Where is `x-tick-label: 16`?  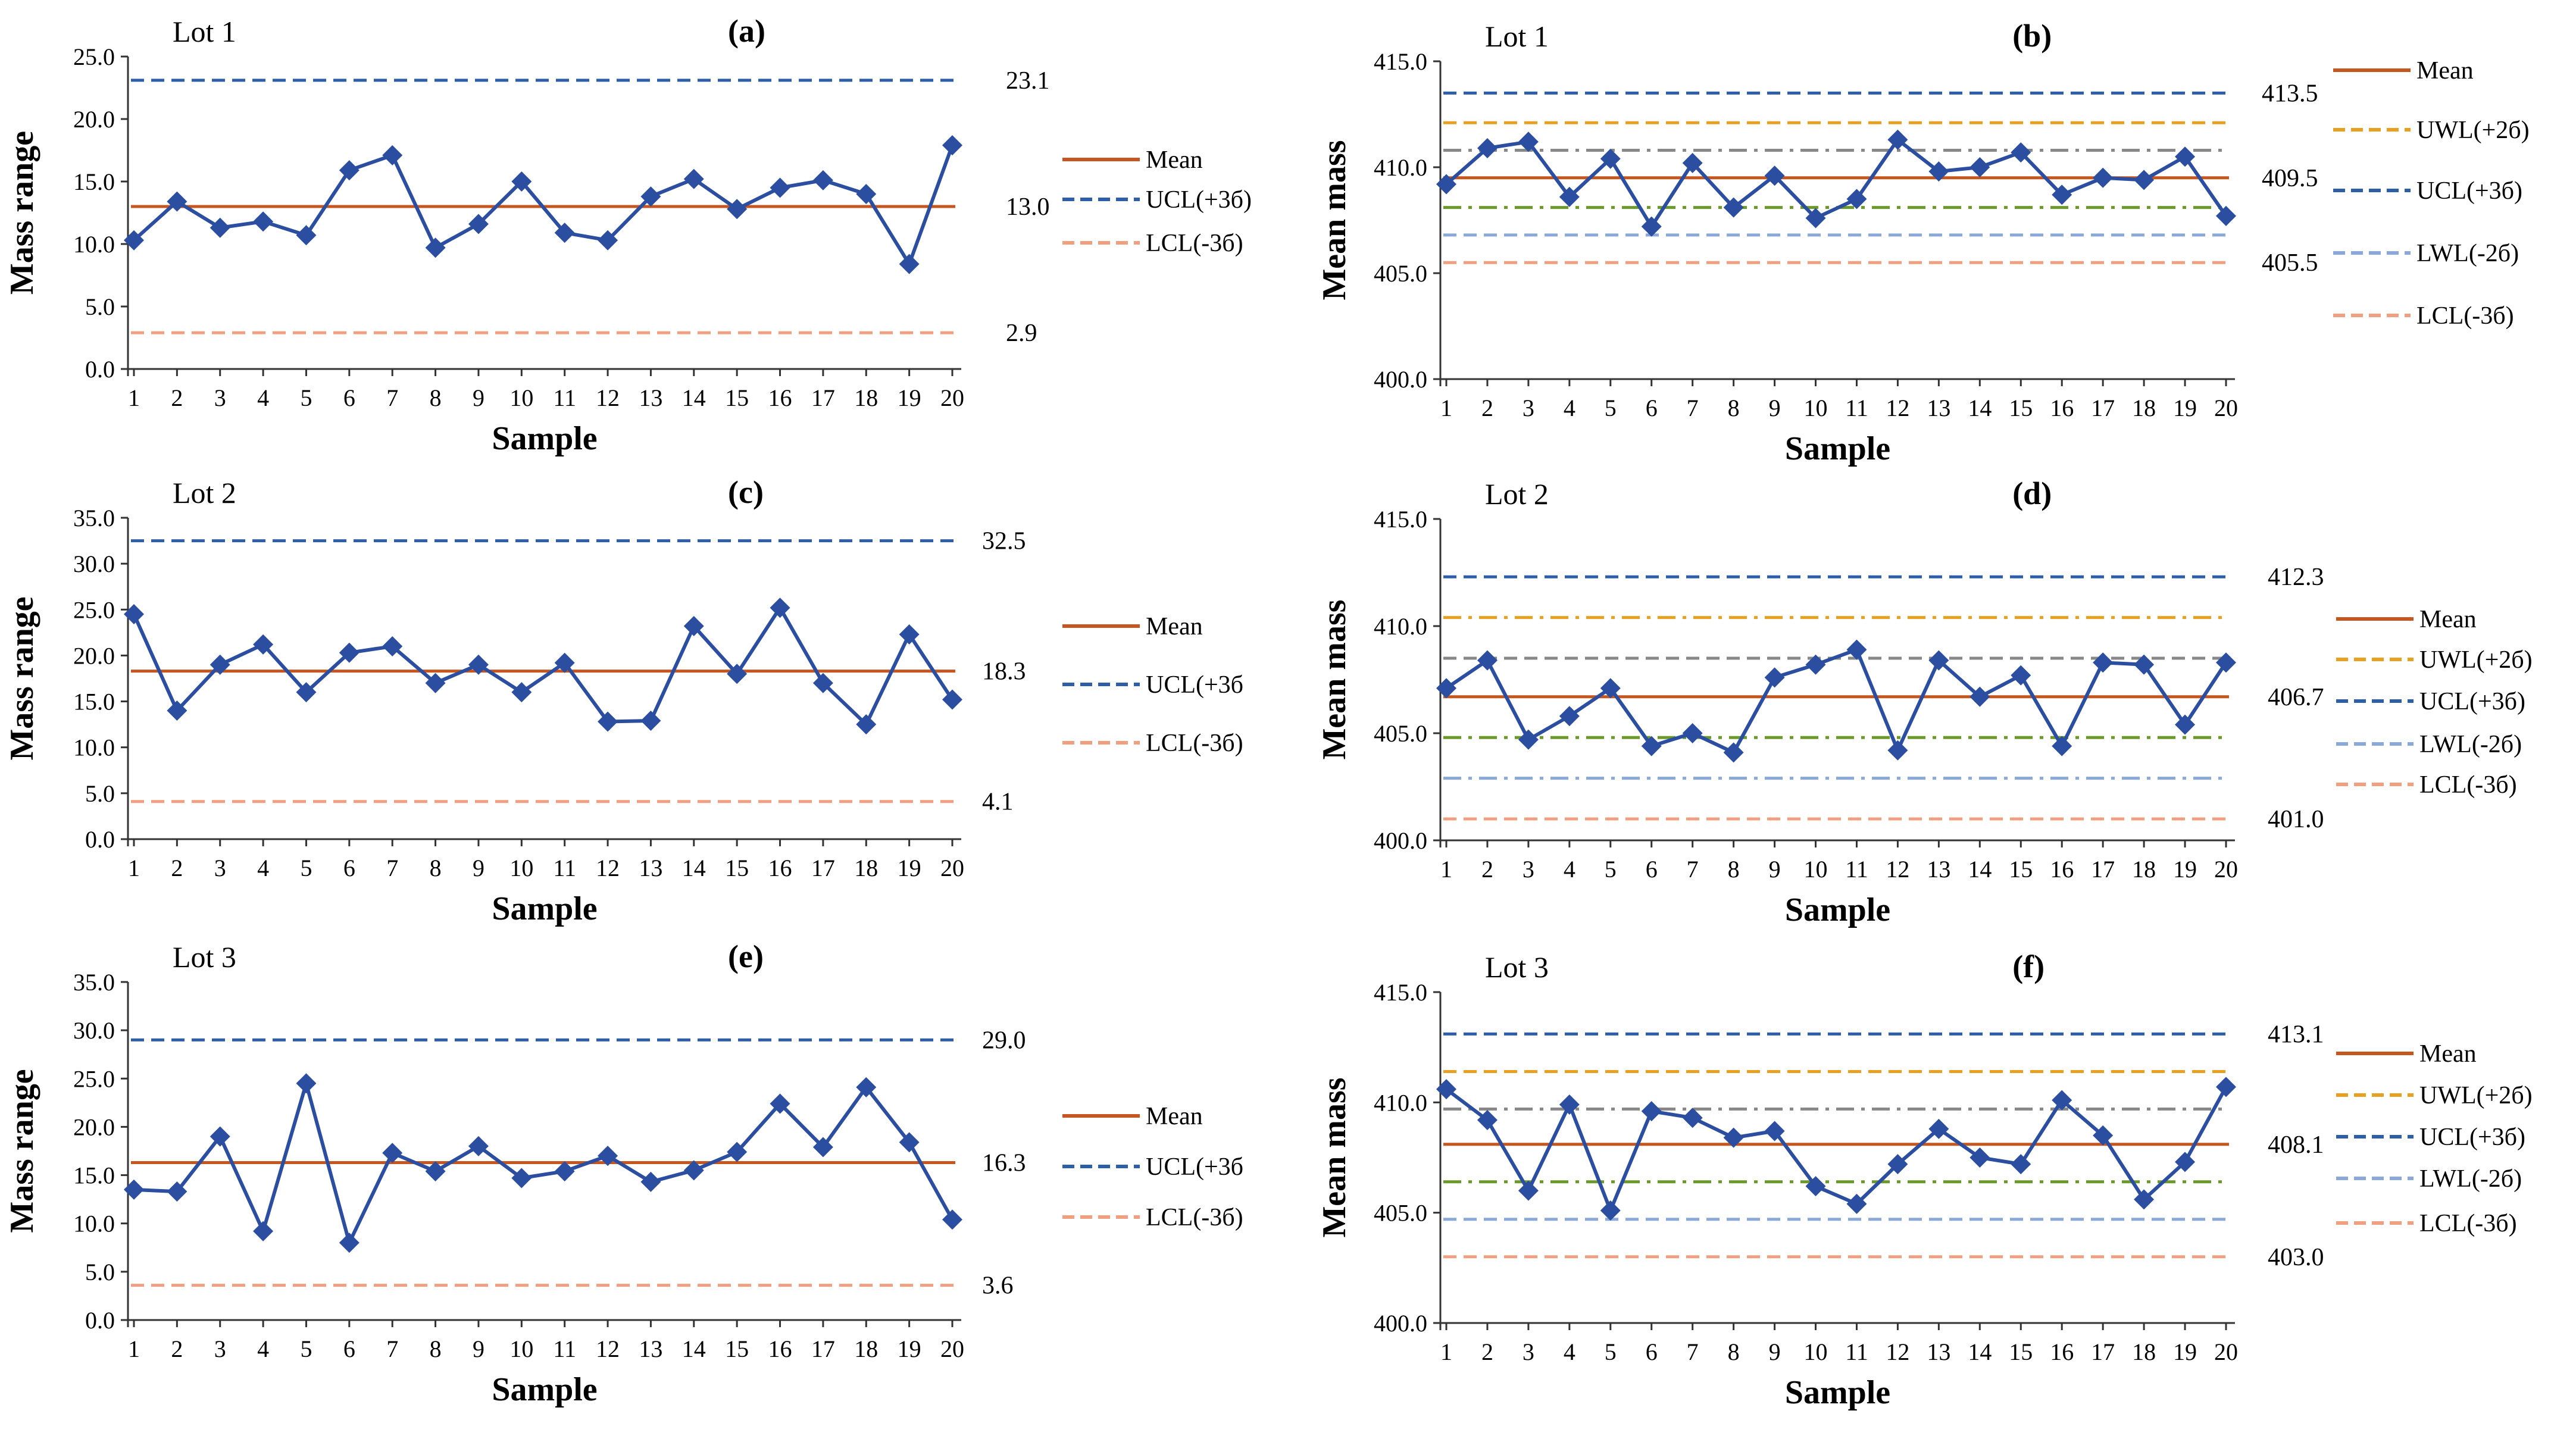 x-tick-label: 16 is located at coordinates (780, 868).